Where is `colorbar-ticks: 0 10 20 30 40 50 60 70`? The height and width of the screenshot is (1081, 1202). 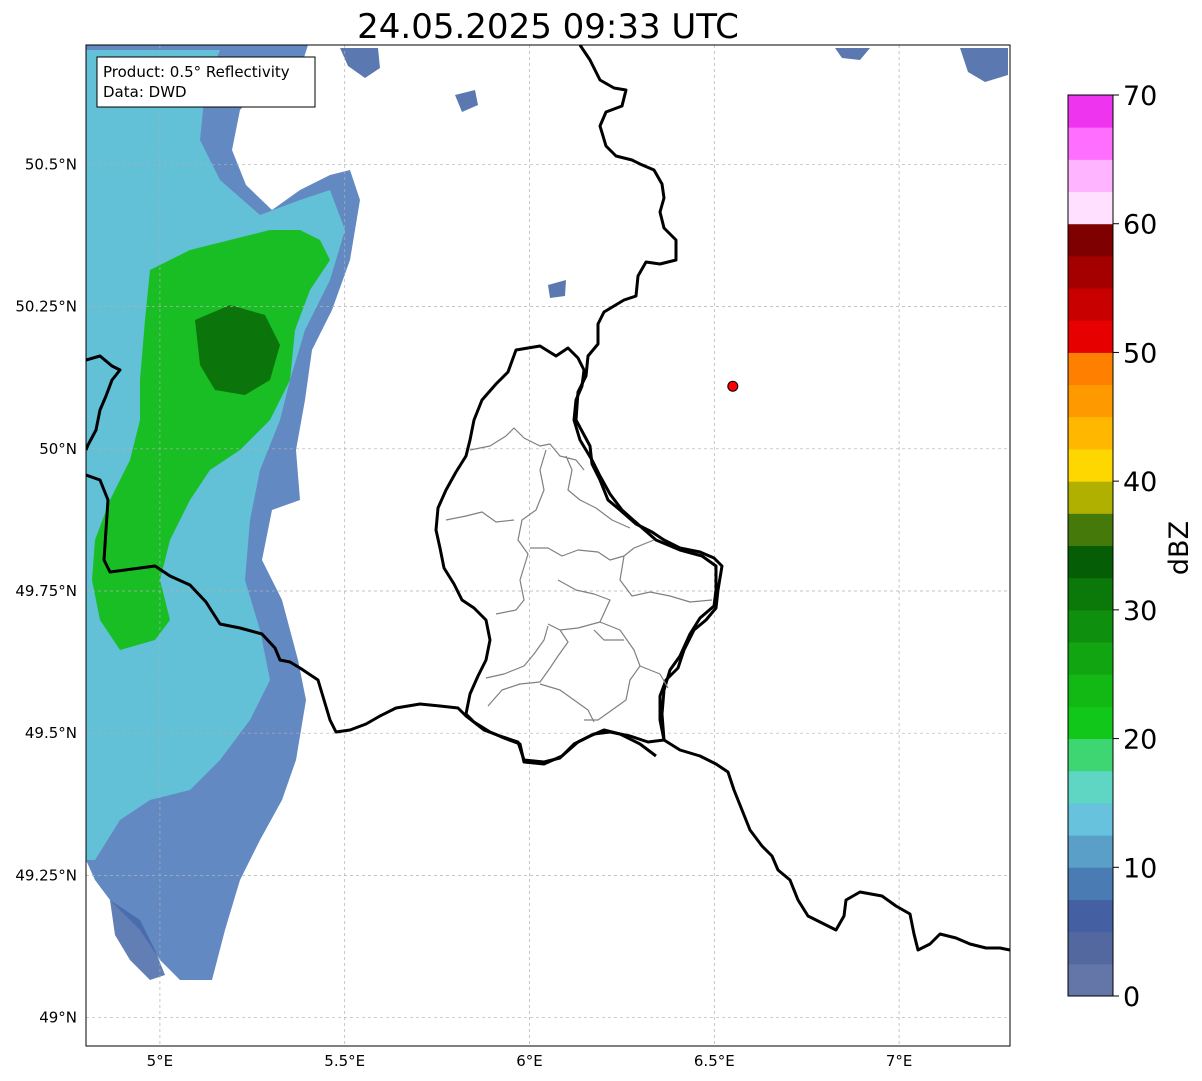 colorbar-ticks: 0 10 20 30 40 50 60 70 is located at coordinates (1135, 547).